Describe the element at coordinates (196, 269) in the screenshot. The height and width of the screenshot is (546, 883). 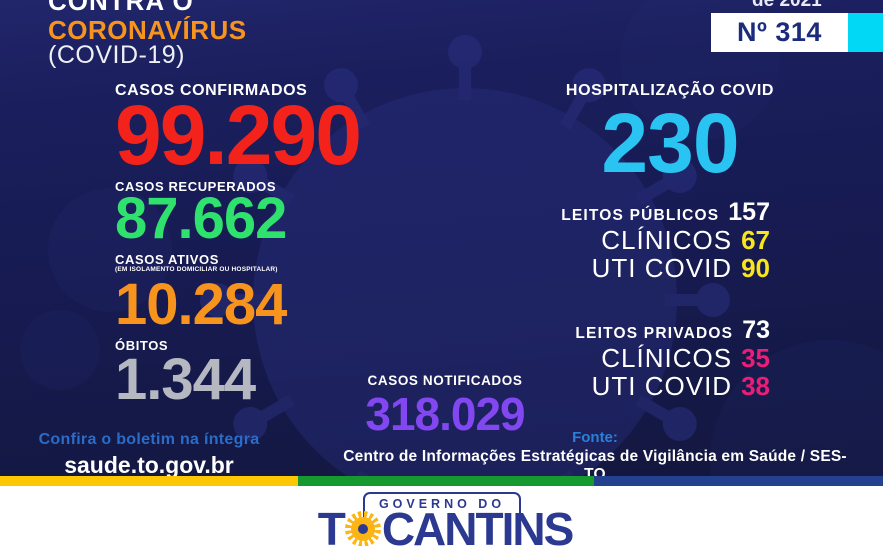
I see `active-cases-sublabel: (EM ISOLAMENTO DOMICILIAR OU HOSPITALAR)` at that location.